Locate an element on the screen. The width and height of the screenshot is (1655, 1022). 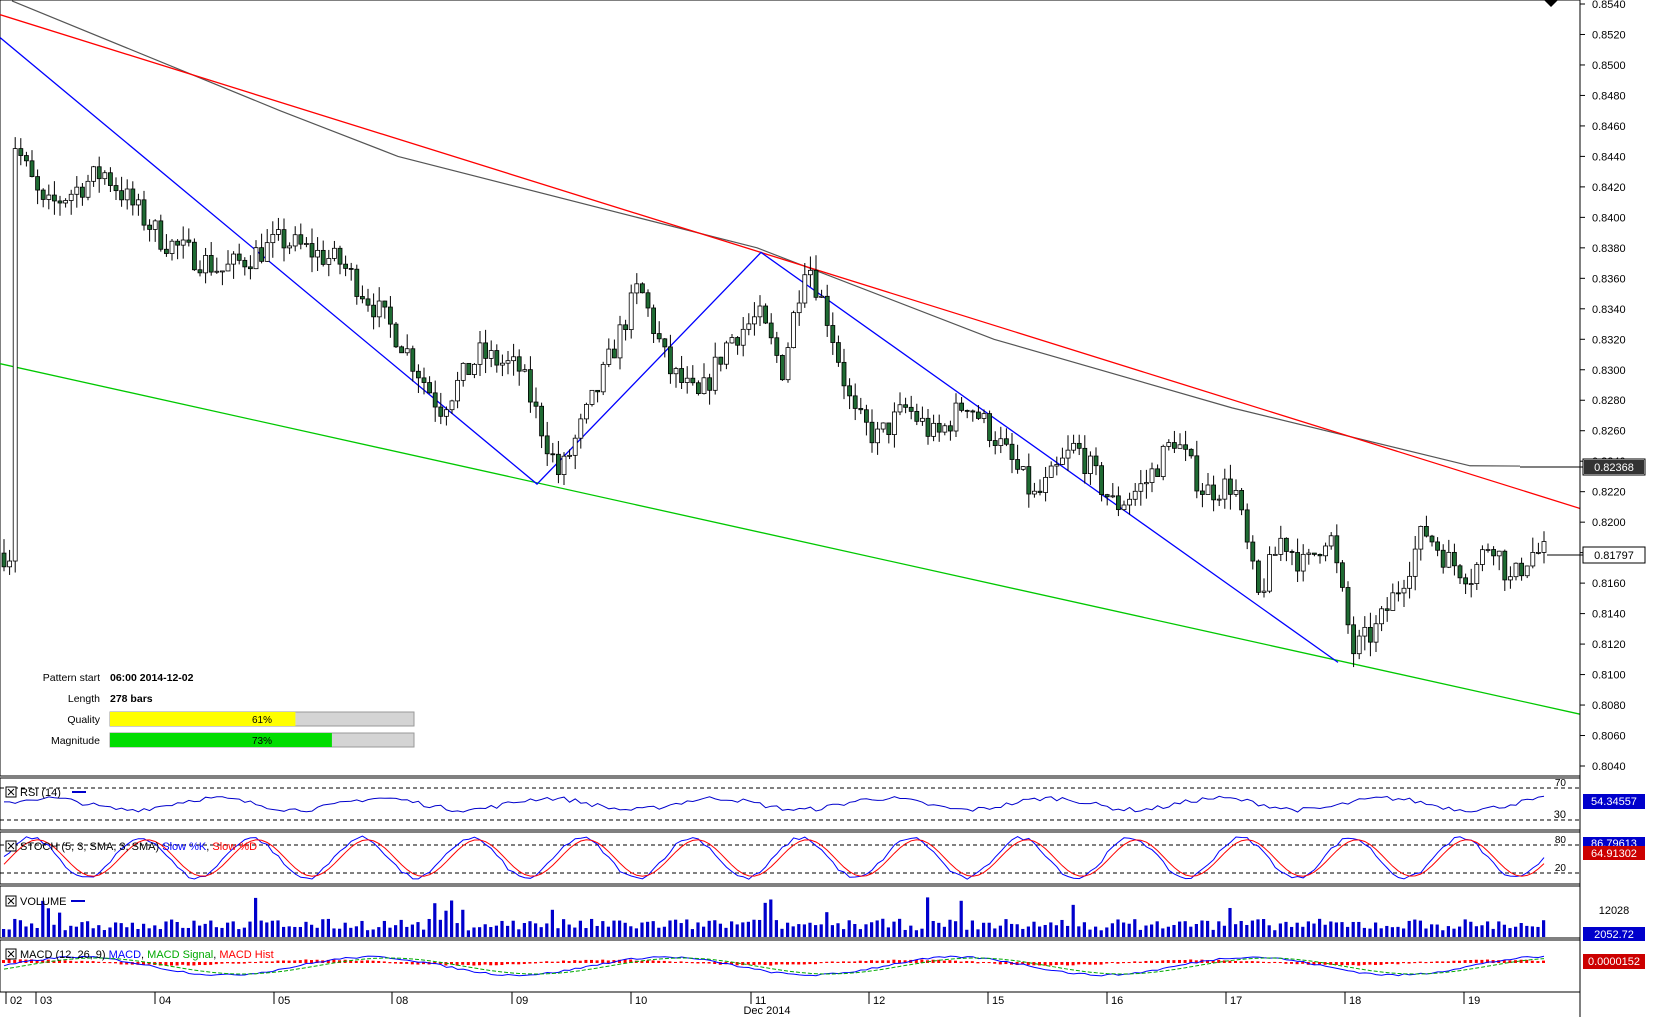
price-tick-label: 0.8420 is located at coordinates (1609, 188).